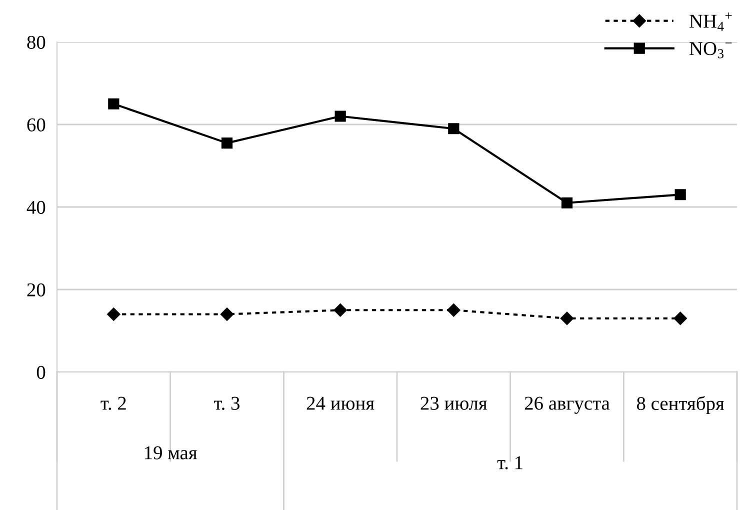 The height and width of the screenshot is (510, 747). Describe the element at coordinates (36, 289) in the screenshot. I see `y-tick-label: 20` at that location.